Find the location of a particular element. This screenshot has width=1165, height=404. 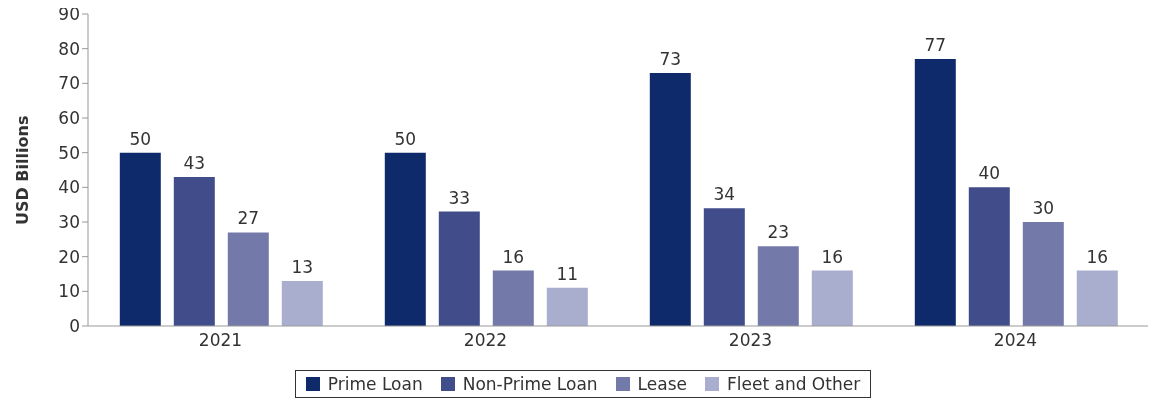

legend-label: Lease is located at coordinates (661, 384).